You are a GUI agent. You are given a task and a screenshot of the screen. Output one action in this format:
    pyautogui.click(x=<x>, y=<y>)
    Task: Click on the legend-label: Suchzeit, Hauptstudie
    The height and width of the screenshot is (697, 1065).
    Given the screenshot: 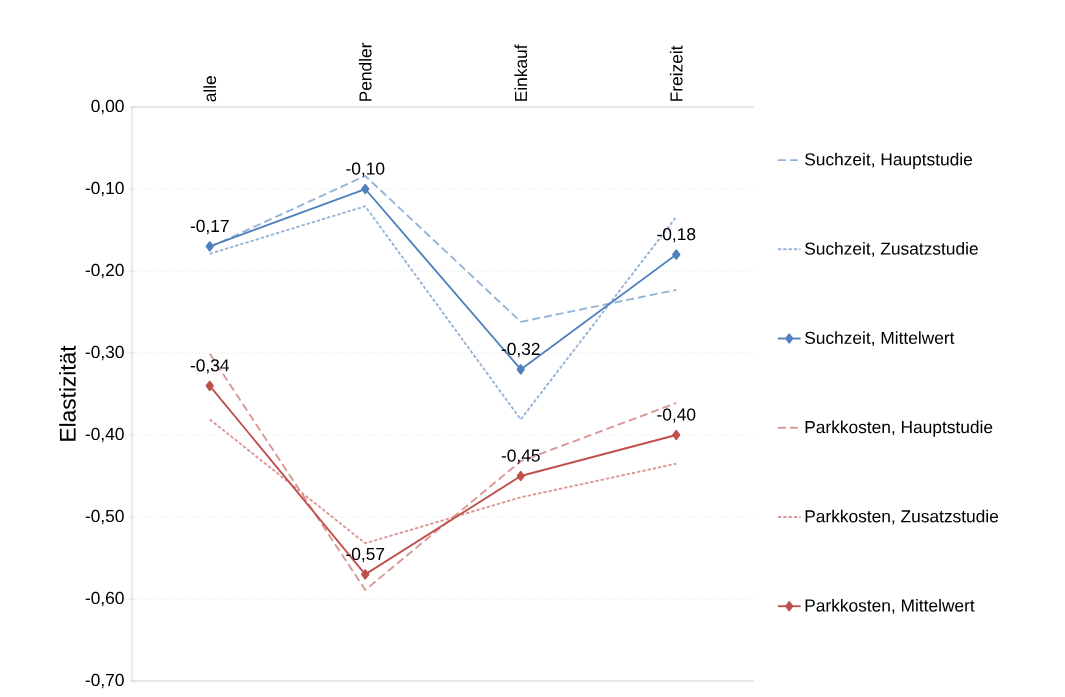 What is the action you would take?
    pyautogui.click(x=889, y=160)
    